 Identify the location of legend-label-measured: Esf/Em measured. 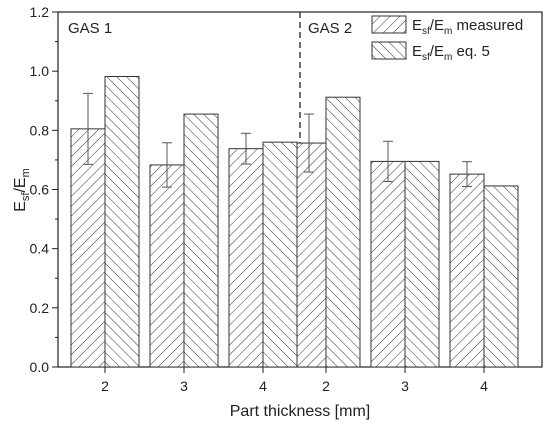
(467, 27).